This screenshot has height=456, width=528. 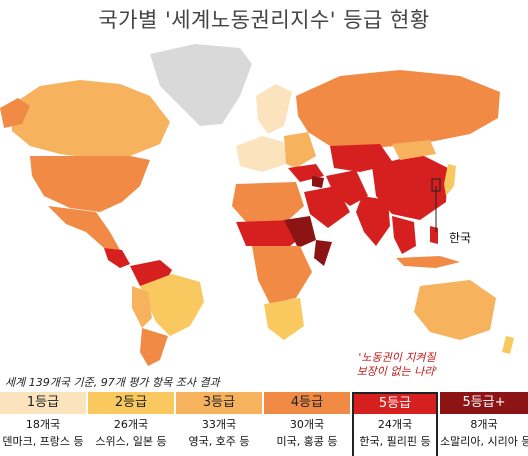 What do you see at coordinates (117, 258) in the screenshot?
I see `central-america` at bounding box center [117, 258].